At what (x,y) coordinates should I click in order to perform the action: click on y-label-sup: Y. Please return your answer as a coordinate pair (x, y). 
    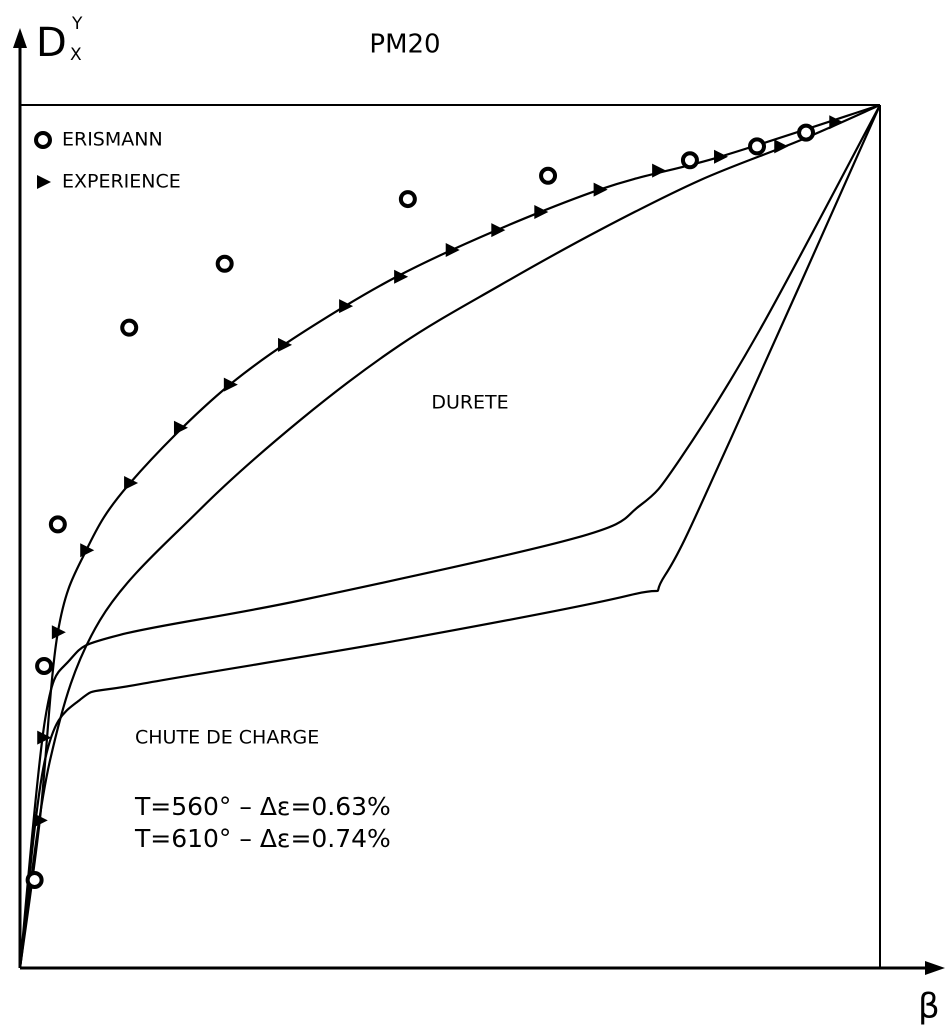
    Looking at the image, I should click on (77, 24).